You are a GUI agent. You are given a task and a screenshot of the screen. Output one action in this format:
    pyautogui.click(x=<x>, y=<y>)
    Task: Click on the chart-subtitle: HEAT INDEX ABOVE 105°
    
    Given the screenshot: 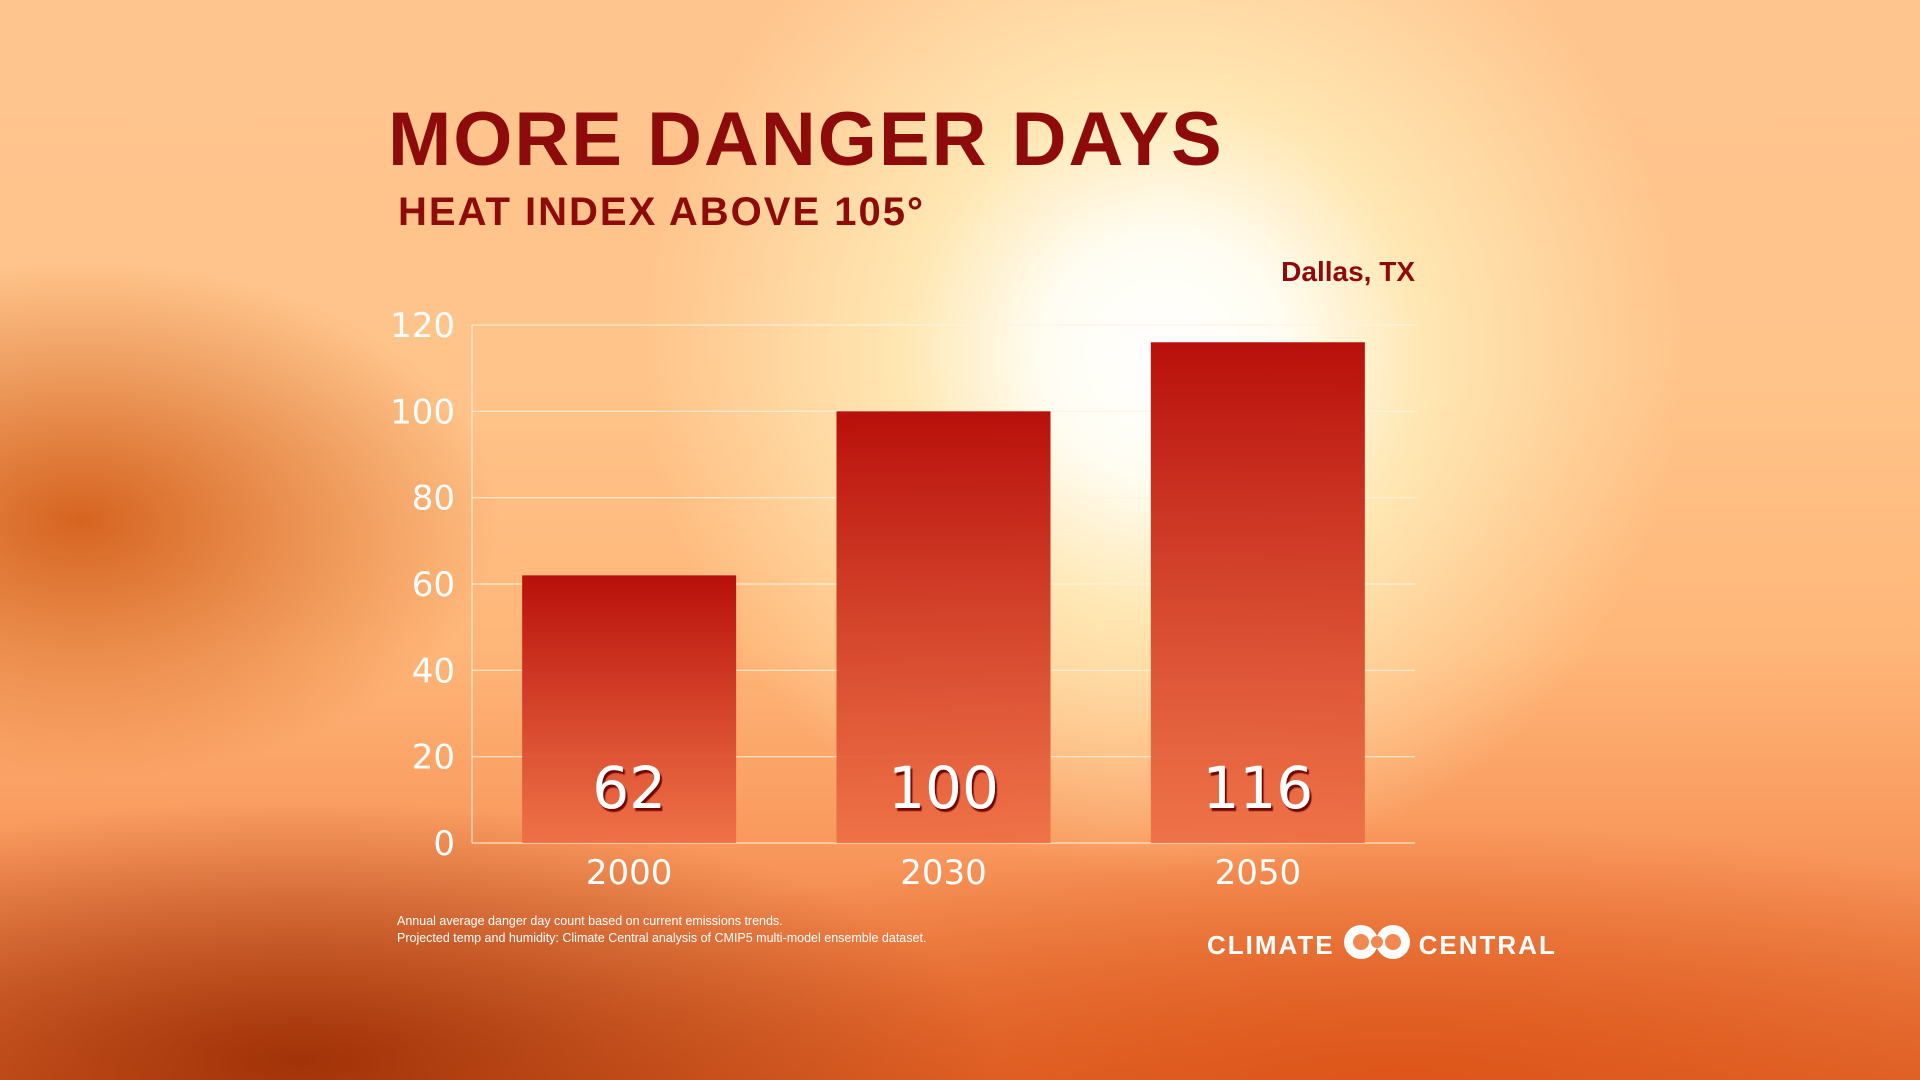 What is the action you would take?
    pyautogui.click(x=661, y=212)
    